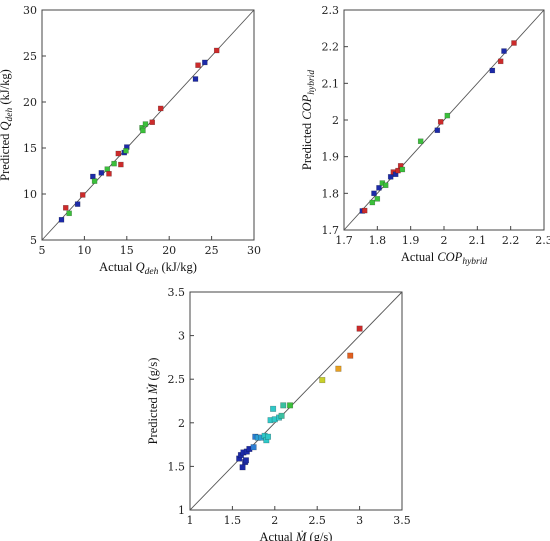  I want to click on mass-y-axis-label-post: (g/s), so click(153, 371).